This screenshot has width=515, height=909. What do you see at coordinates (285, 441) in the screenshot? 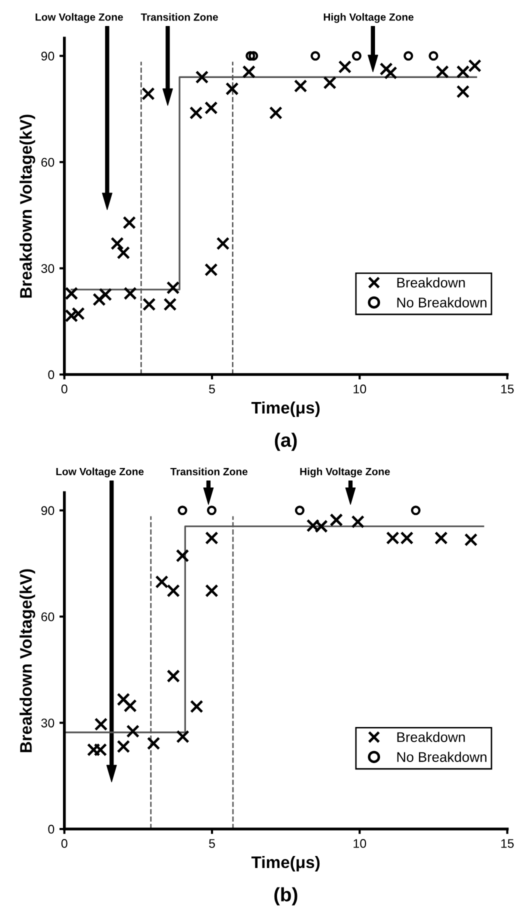
I see `text: (a)` at bounding box center [285, 441].